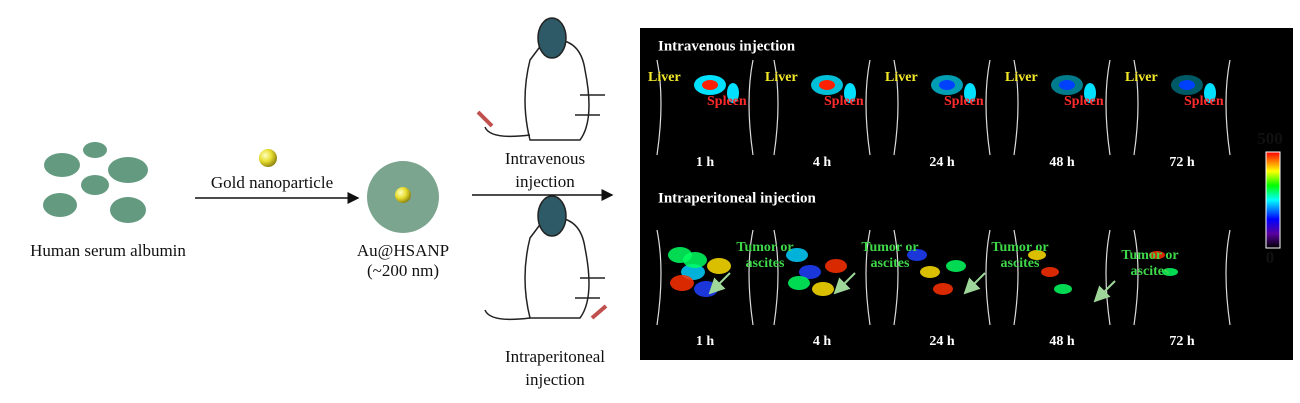 The image size is (1300, 403). What do you see at coordinates (403, 250) in the screenshot?
I see `product-label: Au@HSANP` at bounding box center [403, 250].